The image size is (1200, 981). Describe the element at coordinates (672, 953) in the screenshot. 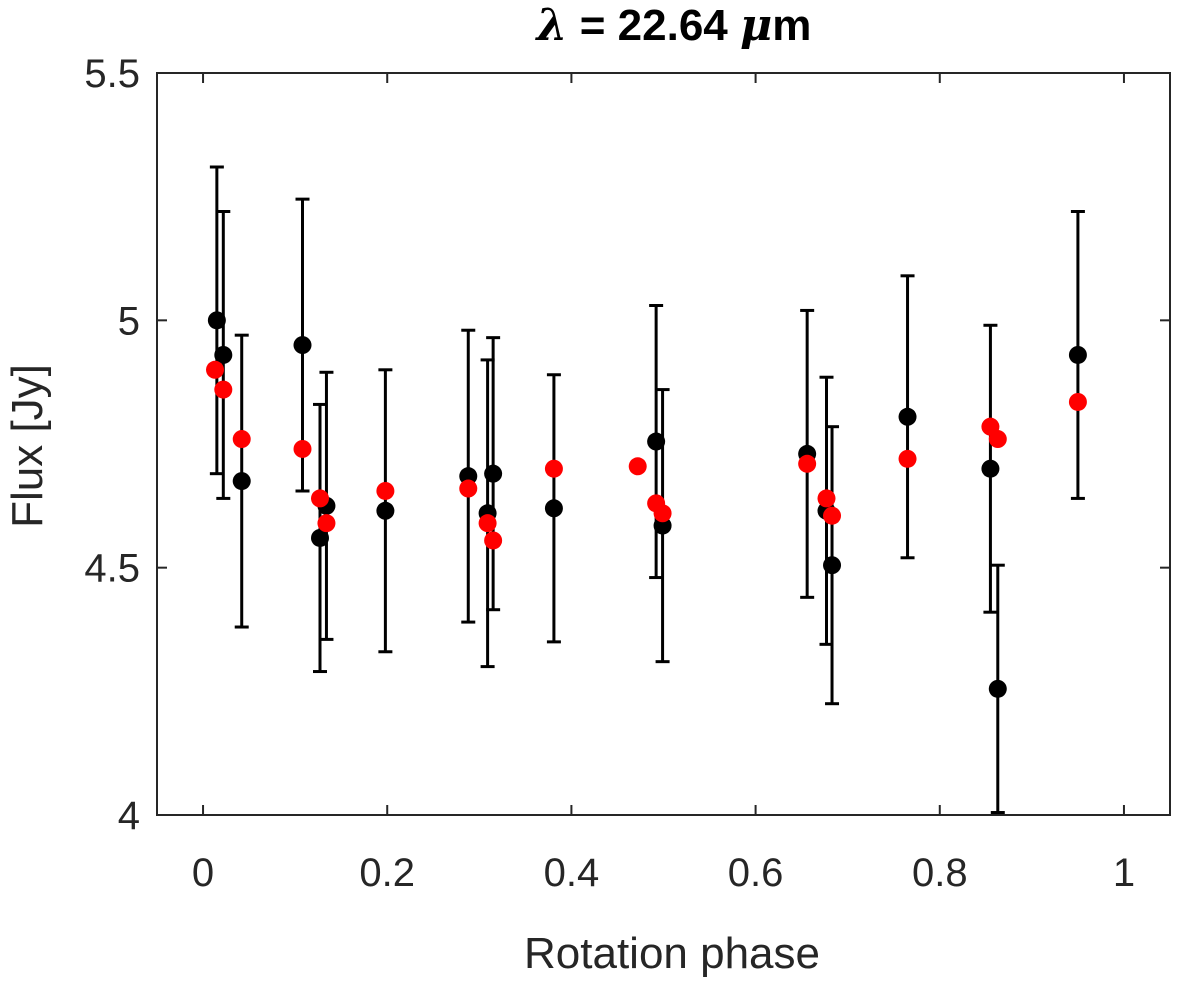

I see `x-axis-label: Rotation phase` at that location.